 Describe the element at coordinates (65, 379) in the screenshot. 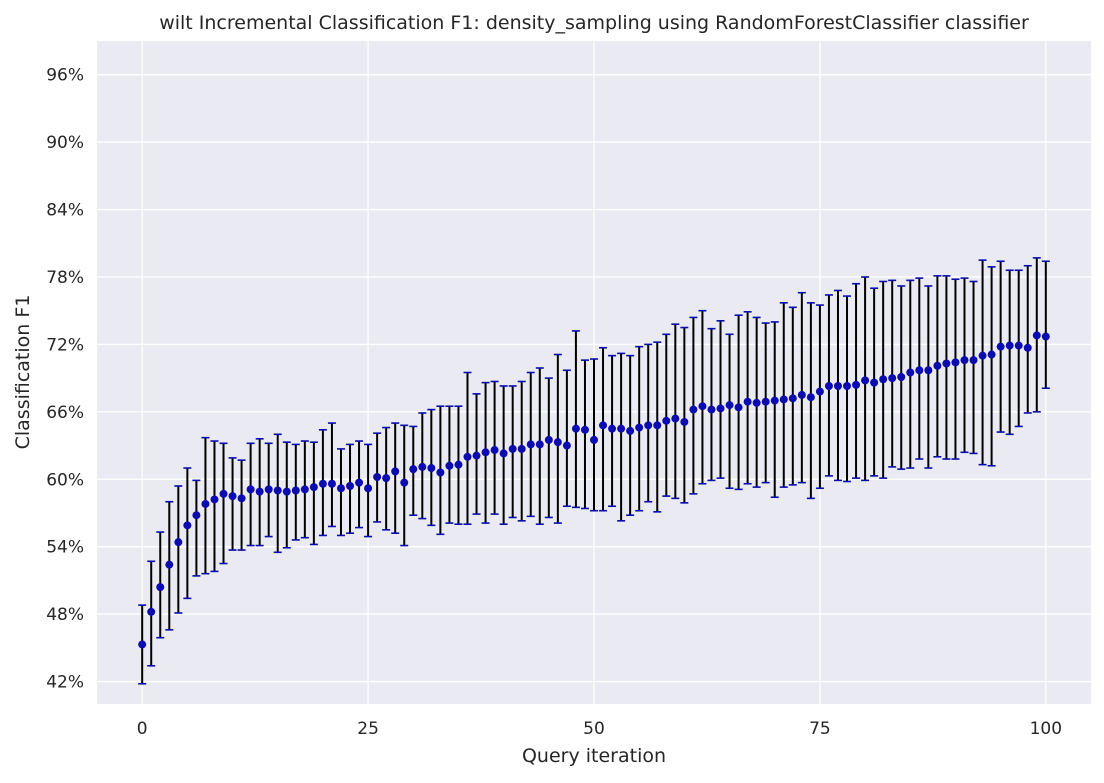

I see `y-tick-labels: 42% 48% 54% 60% 66% 72% 78% 84% 90% 96%` at that location.